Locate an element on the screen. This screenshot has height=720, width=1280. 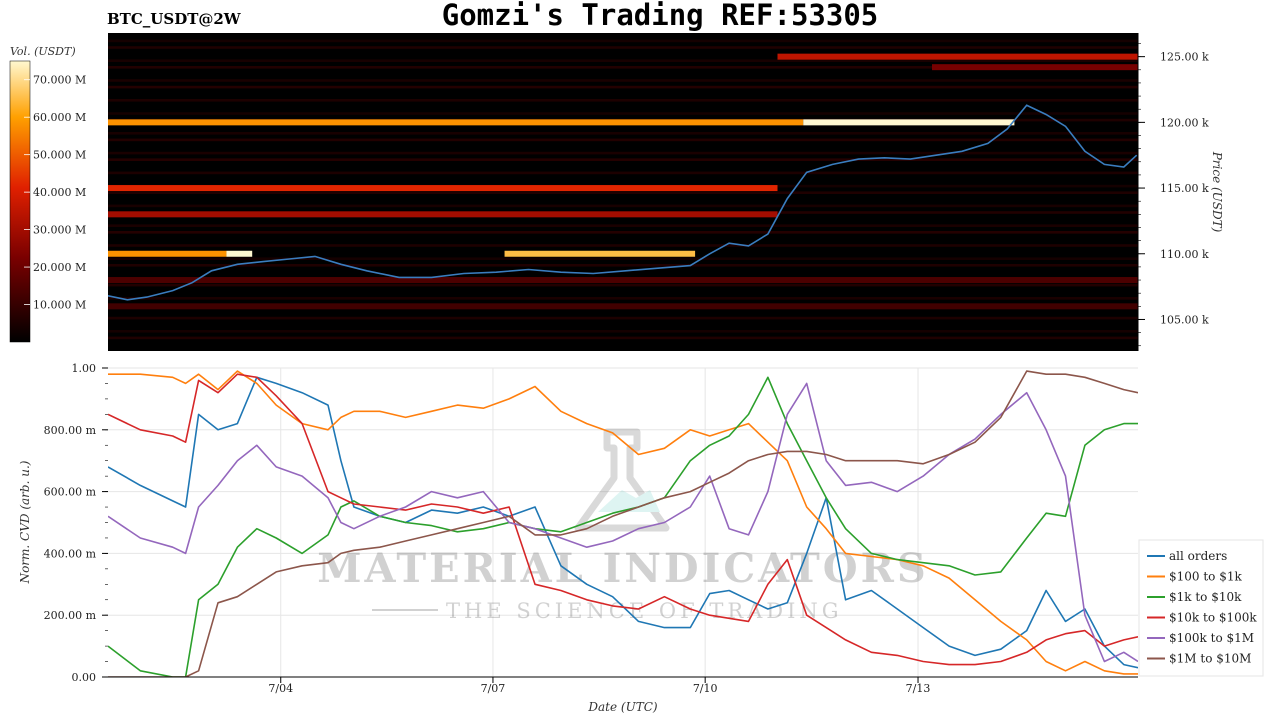
price-axis: 105.00 k 110.00 k 115.00 k 120.00 k 125.00 k is located at coordinates (1173, 192).